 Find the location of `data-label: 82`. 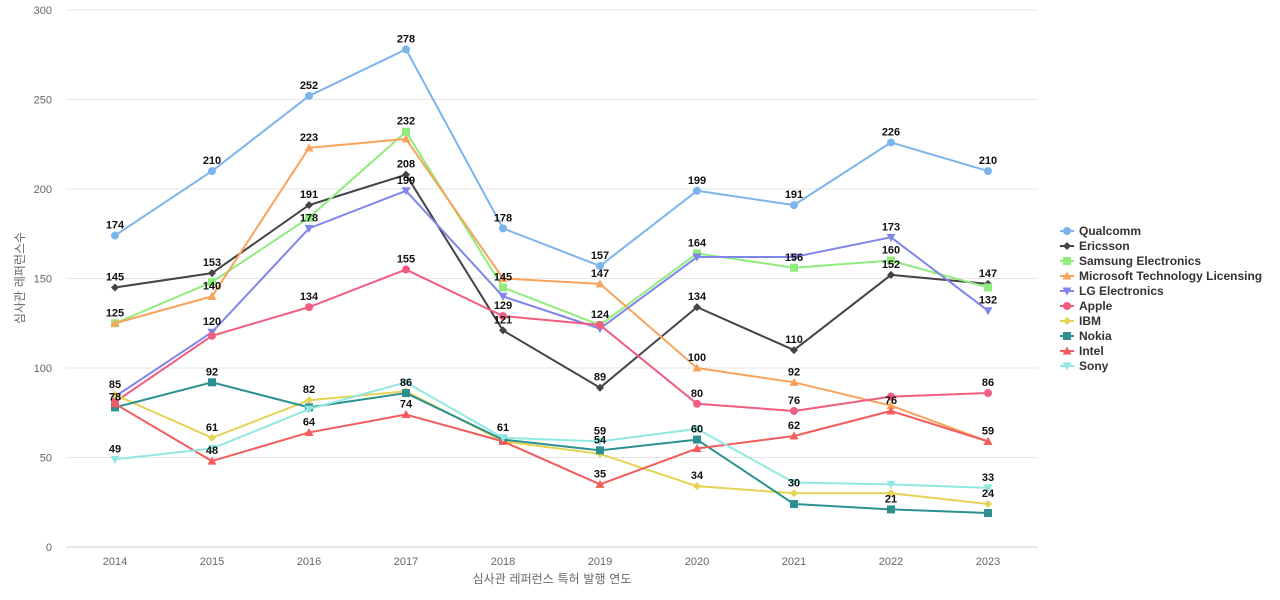

data-label: 82 is located at coordinates (309, 390).